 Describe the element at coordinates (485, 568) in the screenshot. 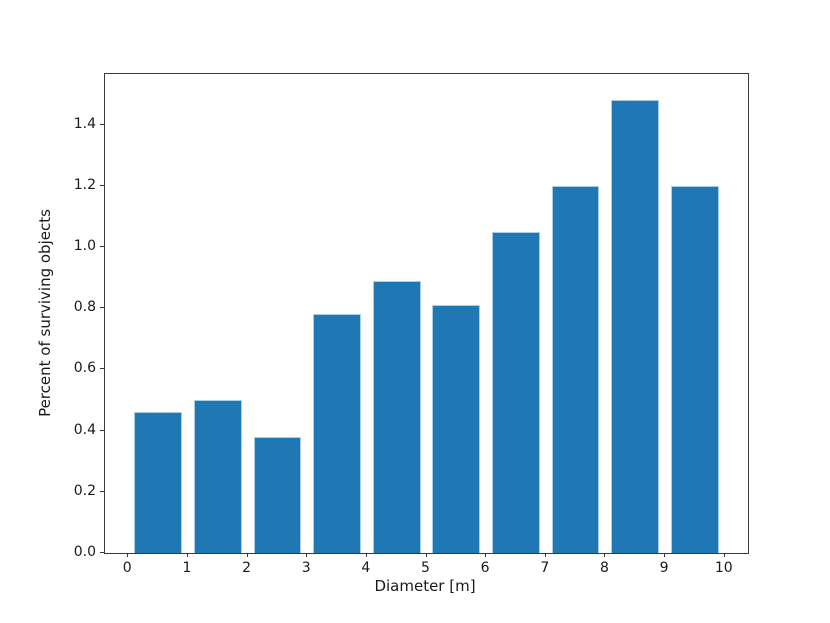

I see `x-tick-label: 6` at that location.